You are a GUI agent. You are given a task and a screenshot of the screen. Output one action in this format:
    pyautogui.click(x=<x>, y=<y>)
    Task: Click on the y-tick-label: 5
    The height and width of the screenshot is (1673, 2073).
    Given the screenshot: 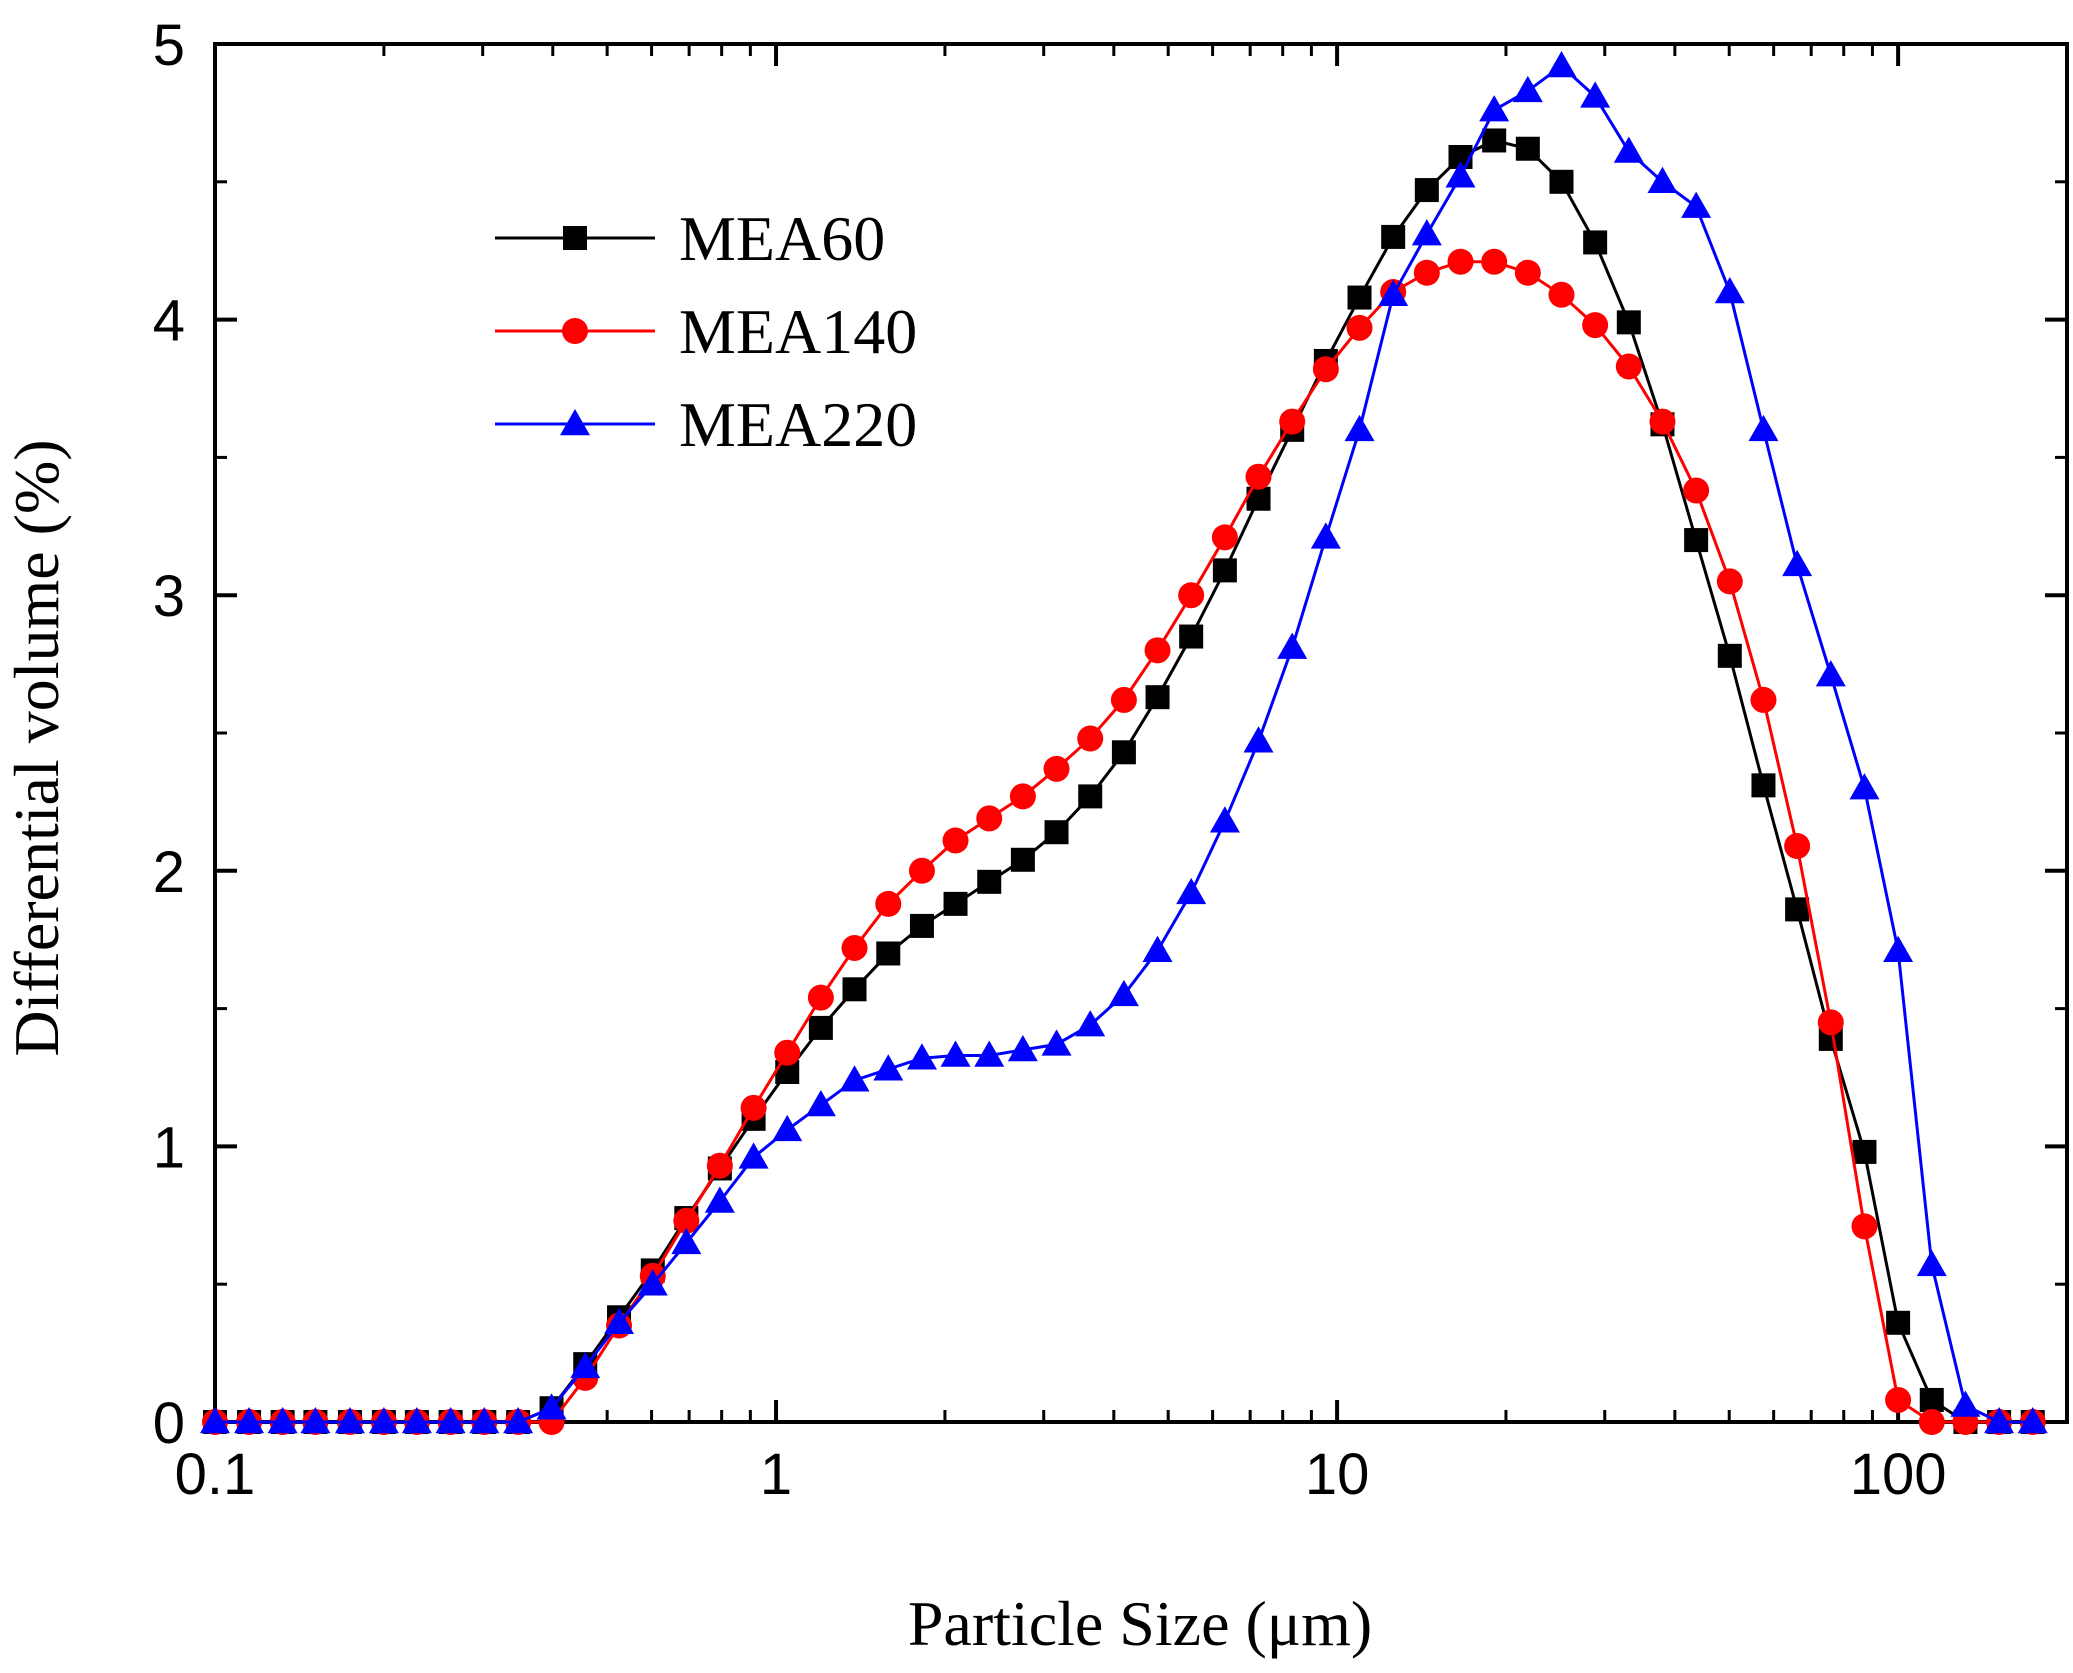 What is the action you would take?
    pyautogui.click(x=169, y=45)
    